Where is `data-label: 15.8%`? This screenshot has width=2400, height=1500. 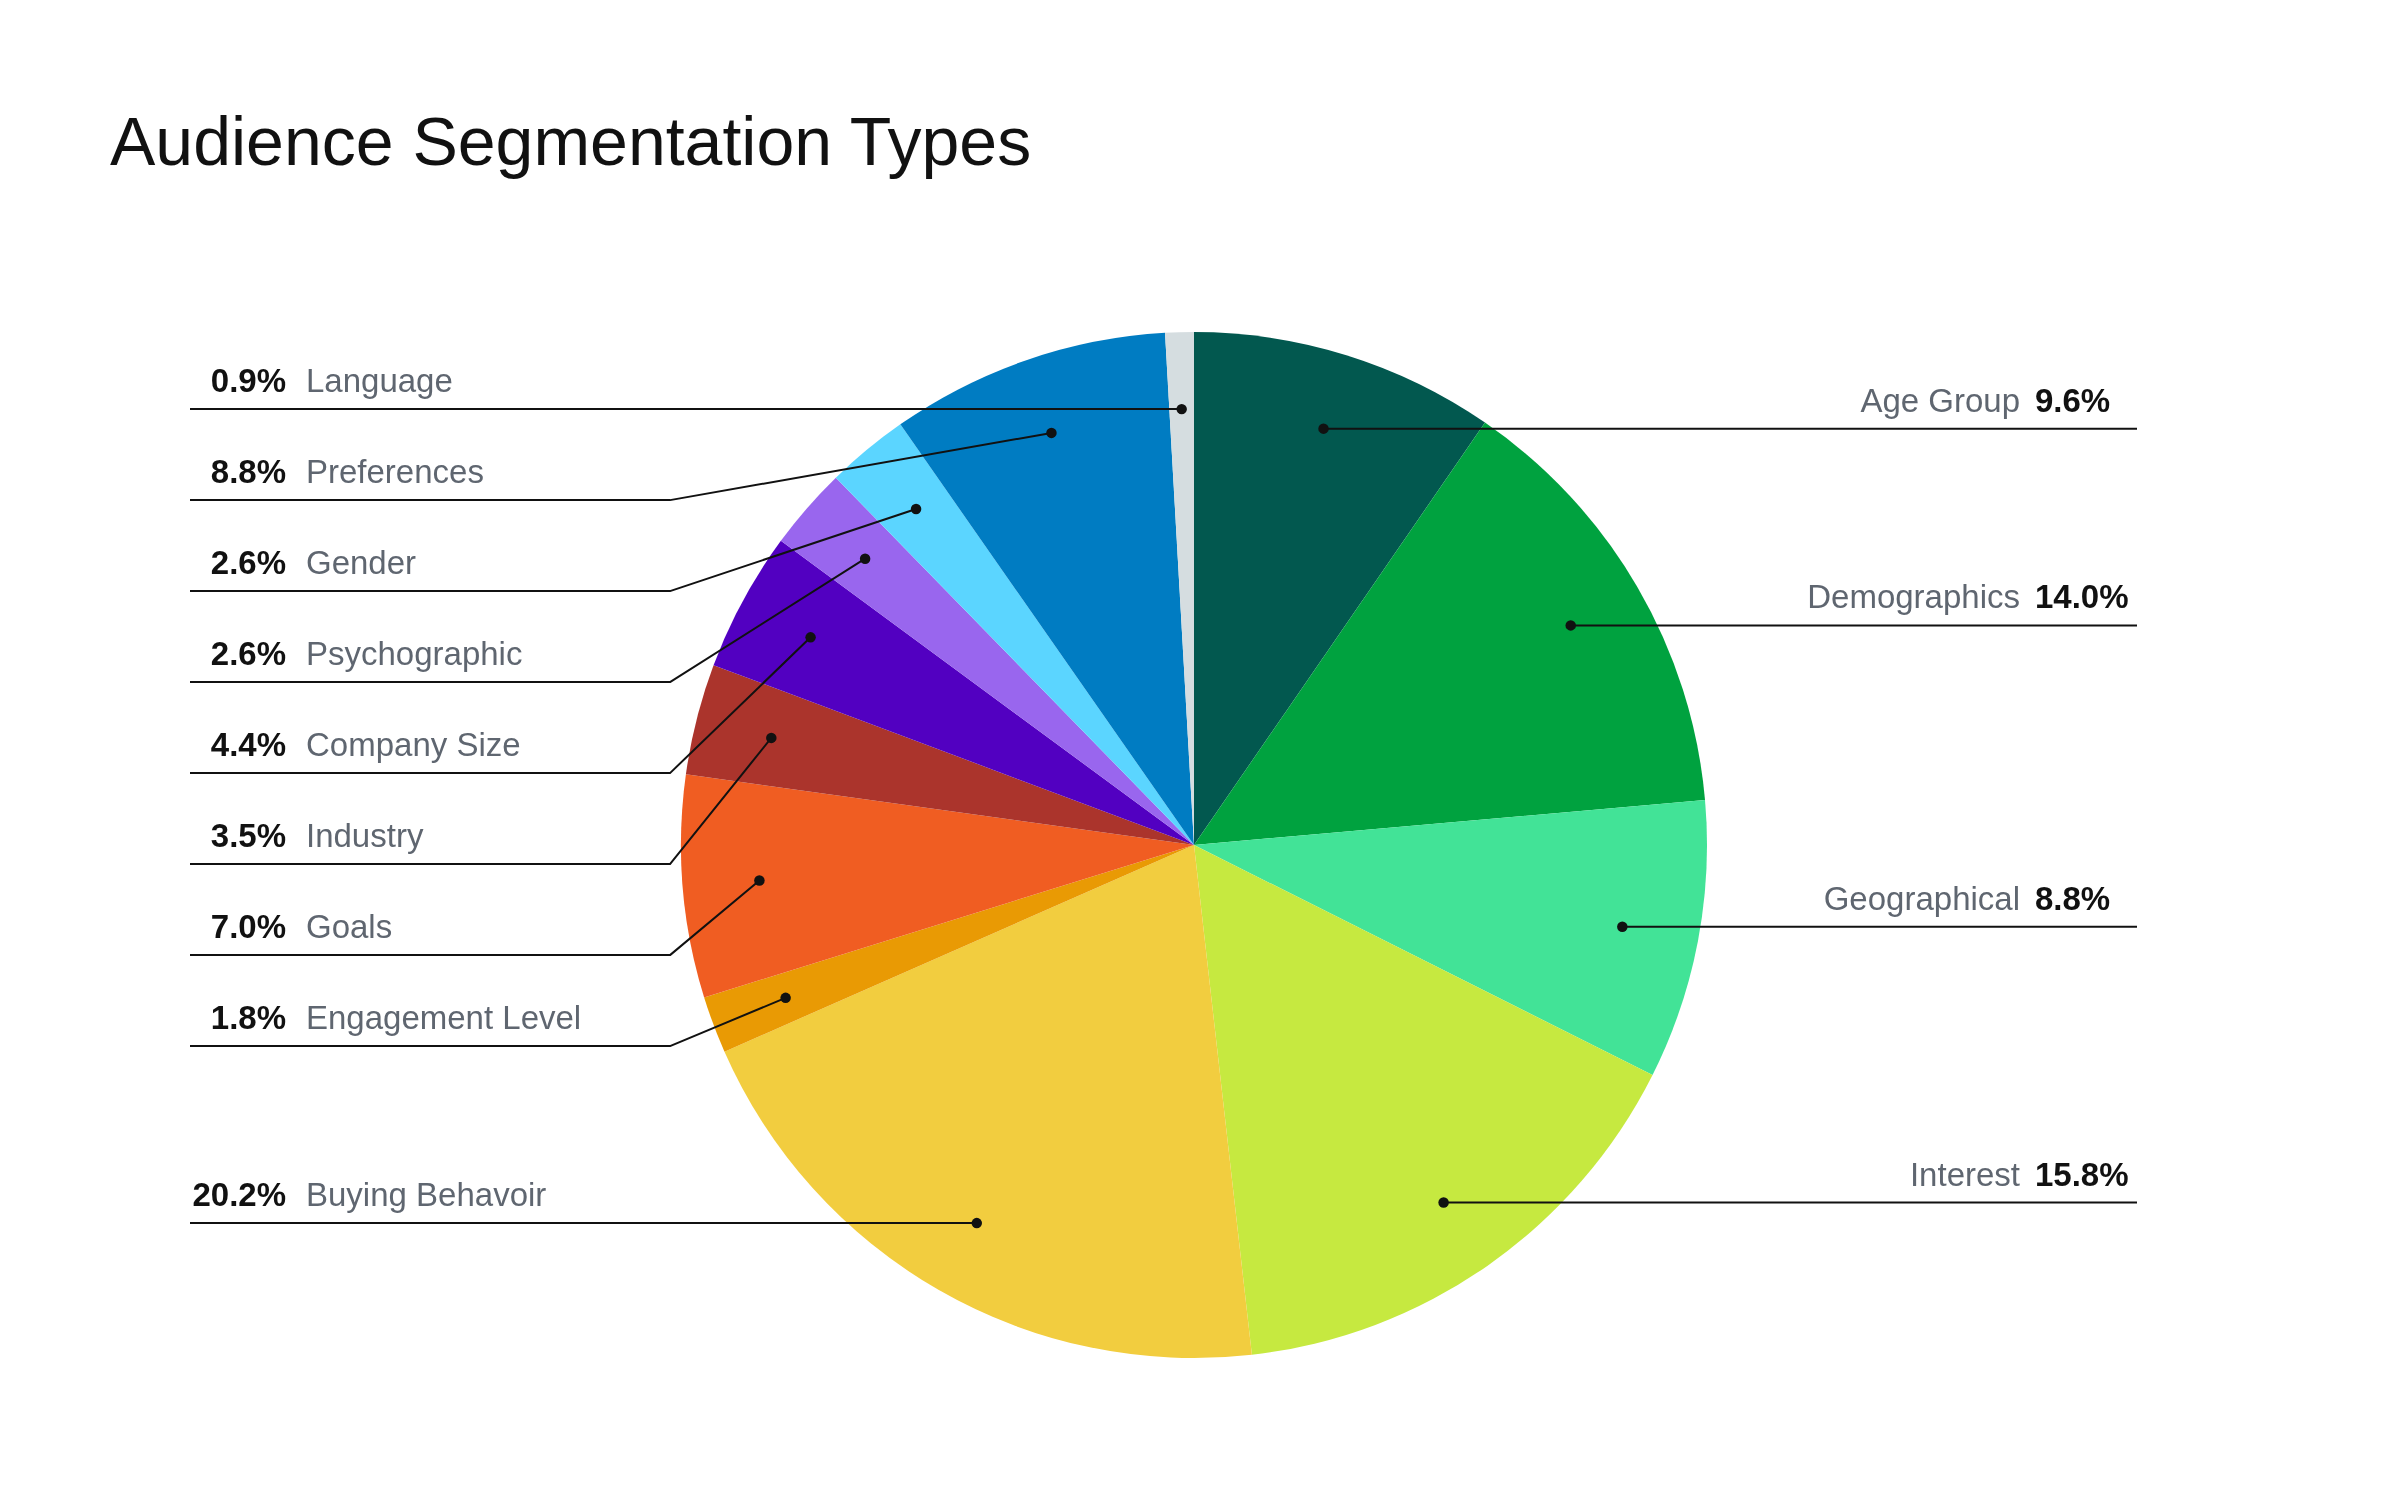
data-label: 15.8% is located at coordinates (2082, 1174).